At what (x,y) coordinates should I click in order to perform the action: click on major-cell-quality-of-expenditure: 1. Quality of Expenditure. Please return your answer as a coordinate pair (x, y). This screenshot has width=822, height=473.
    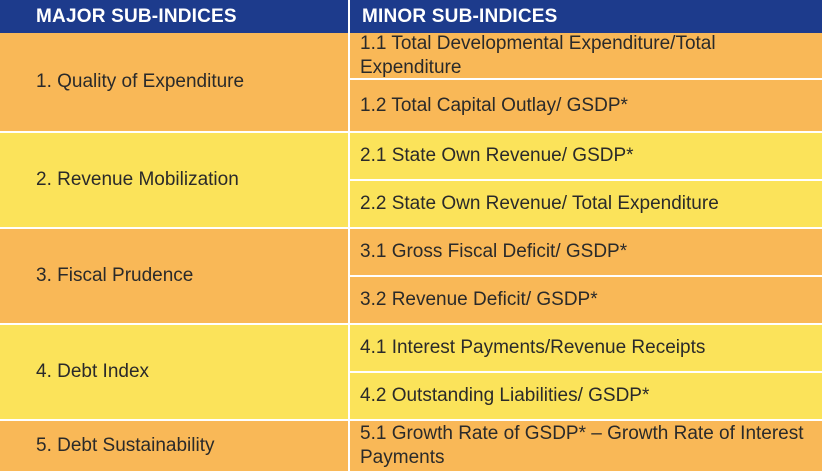
    Looking at the image, I should click on (175, 83).